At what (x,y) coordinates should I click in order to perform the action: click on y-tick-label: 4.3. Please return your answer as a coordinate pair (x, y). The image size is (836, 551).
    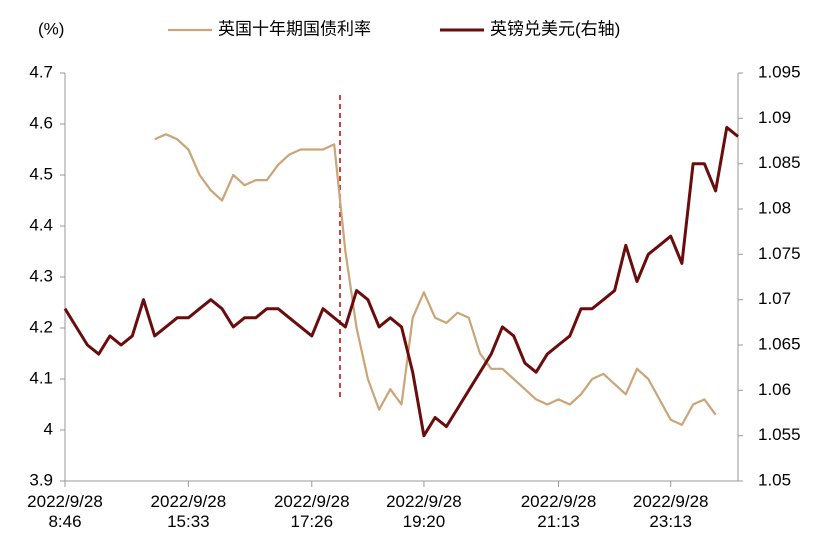
    Looking at the image, I should click on (41, 275).